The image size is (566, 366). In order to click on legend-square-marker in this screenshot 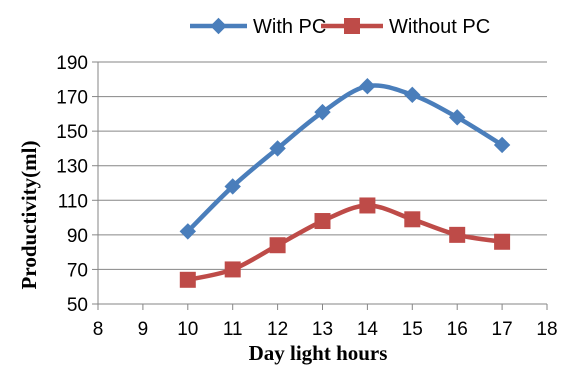, I will do `click(352, 26)`.